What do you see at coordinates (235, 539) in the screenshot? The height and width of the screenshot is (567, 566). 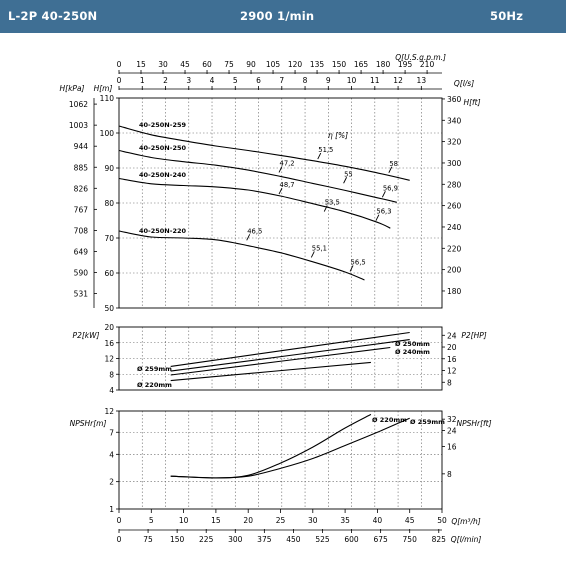 I see `lmin-tick-label: 300` at bounding box center [235, 539].